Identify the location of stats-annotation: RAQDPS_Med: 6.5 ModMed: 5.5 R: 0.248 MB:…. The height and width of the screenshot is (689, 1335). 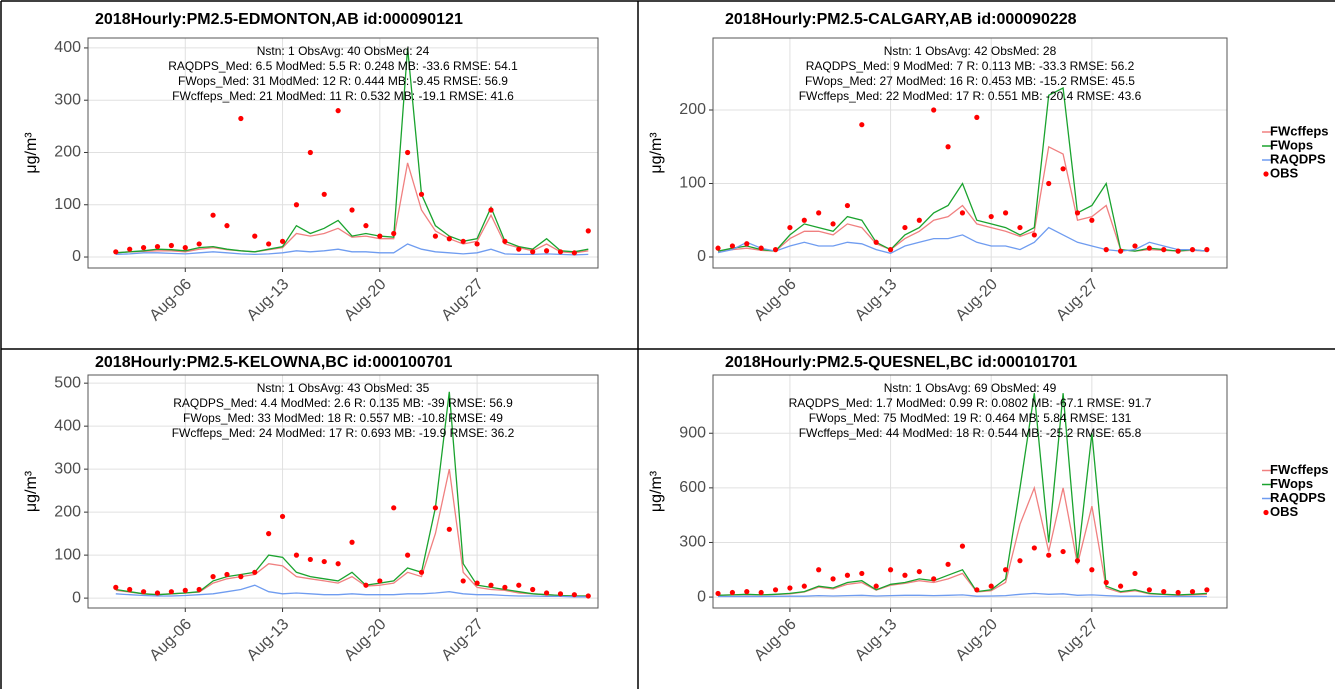
(343, 66).